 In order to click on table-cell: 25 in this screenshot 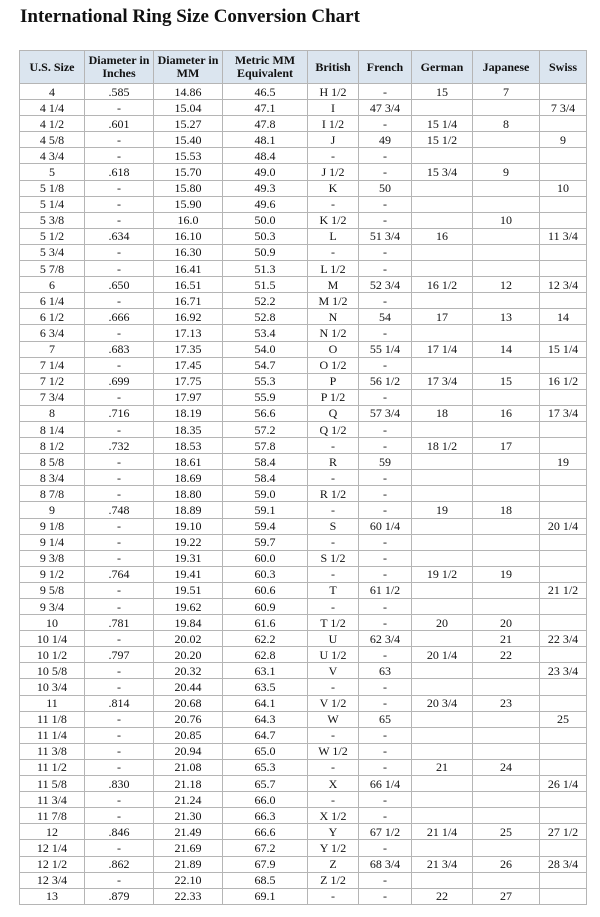, I will do `click(563, 719)`.